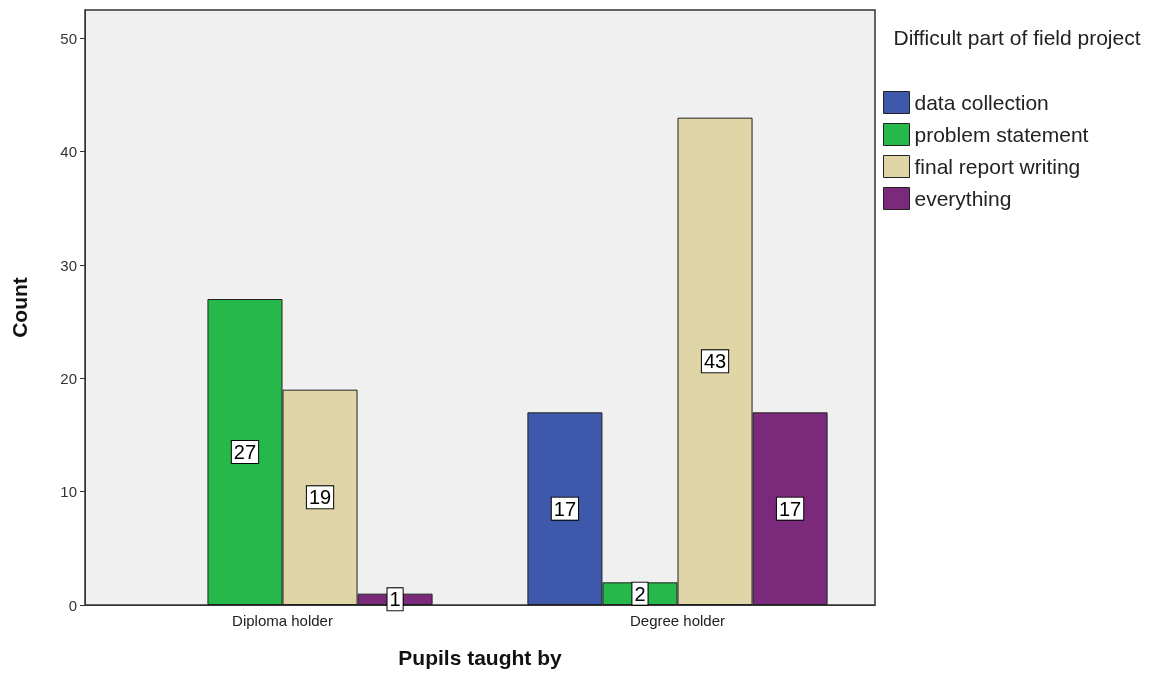  What do you see at coordinates (68, 492) in the screenshot?
I see `y-tick-label: 10` at bounding box center [68, 492].